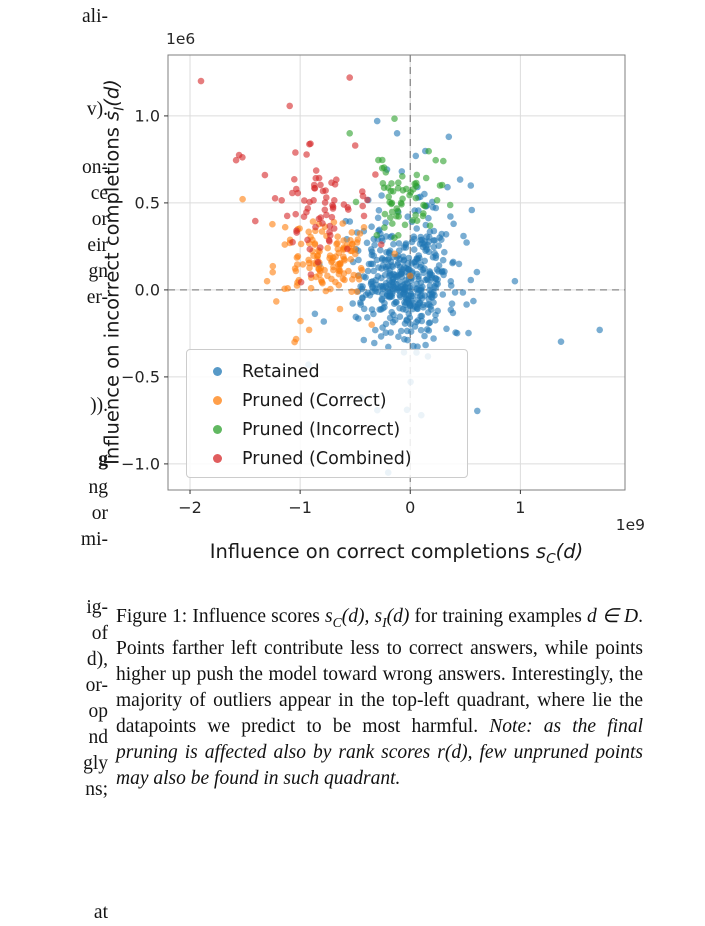 Image resolution: width=705 pixels, height=926 pixels. What do you see at coordinates (103, 459) in the screenshot?
I see `left-margin-fragment: g` at bounding box center [103, 459].